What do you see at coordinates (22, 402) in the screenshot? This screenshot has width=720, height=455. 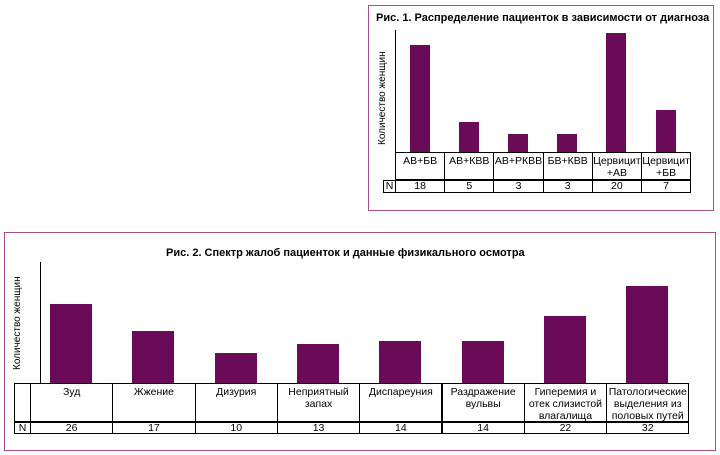 I see `category-row-start` at bounding box center [22, 402].